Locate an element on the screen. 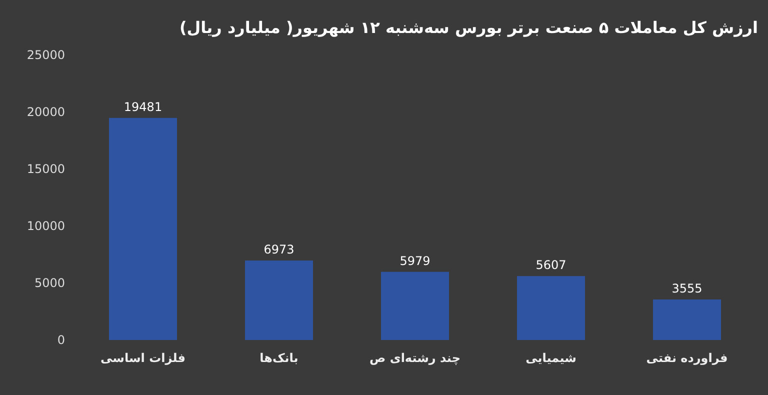  data-label: 6973 is located at coordinates (279, 249).